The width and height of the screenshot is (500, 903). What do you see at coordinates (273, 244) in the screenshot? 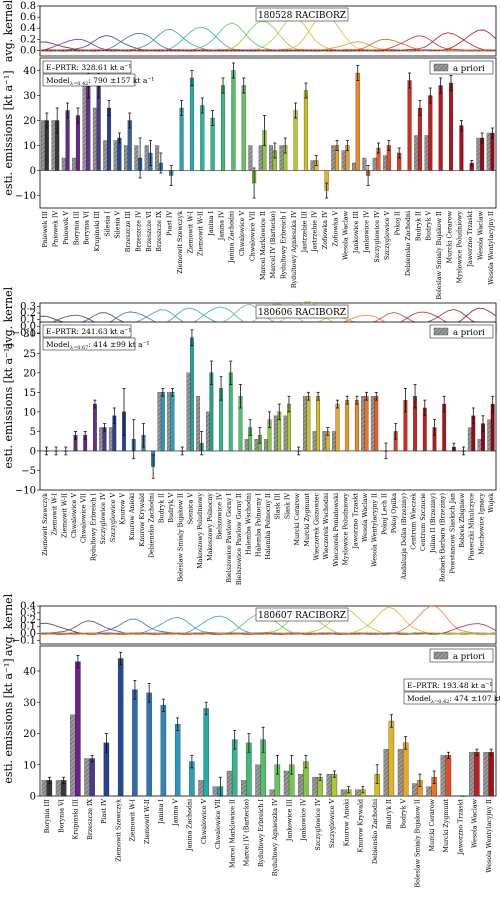
I see `category-label: Marcel IV (Bartecko)` at bounding box center [273, 244].